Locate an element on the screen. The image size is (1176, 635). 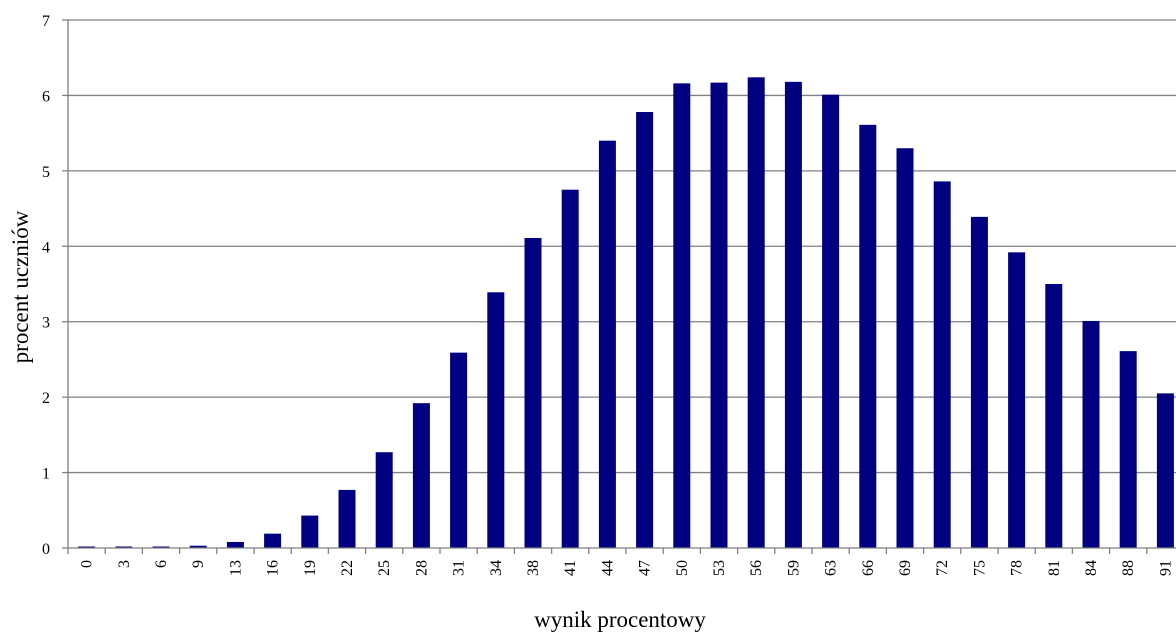
y-tick-label: 1 is located at coordinates (46, 474).